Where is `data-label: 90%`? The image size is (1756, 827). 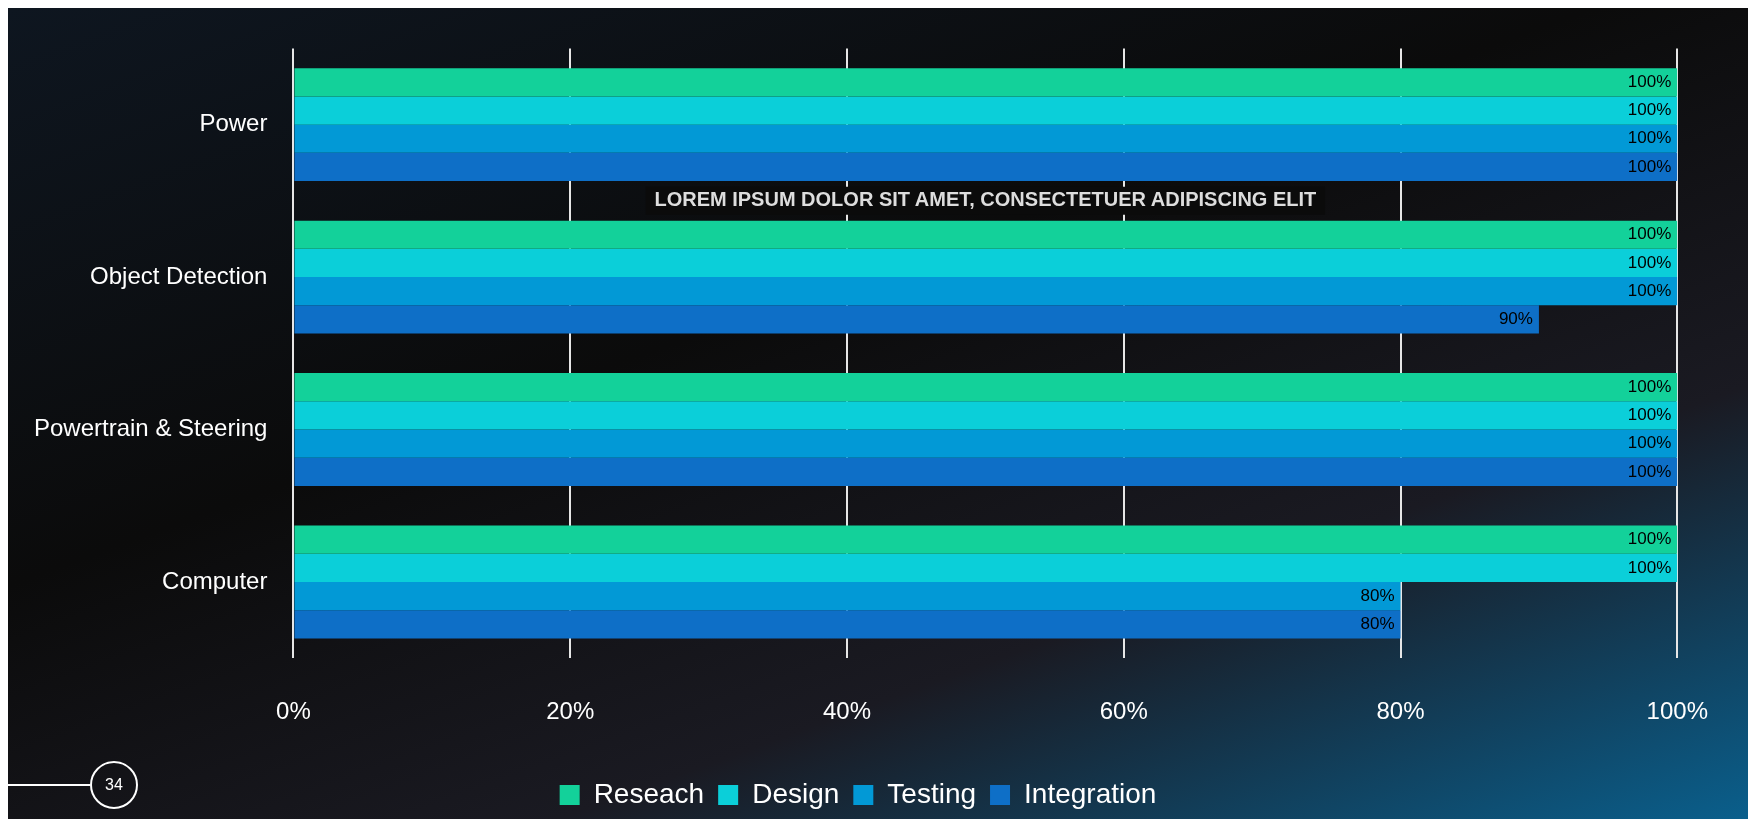
data-label: 90% is located at coordinates (1515, 319).